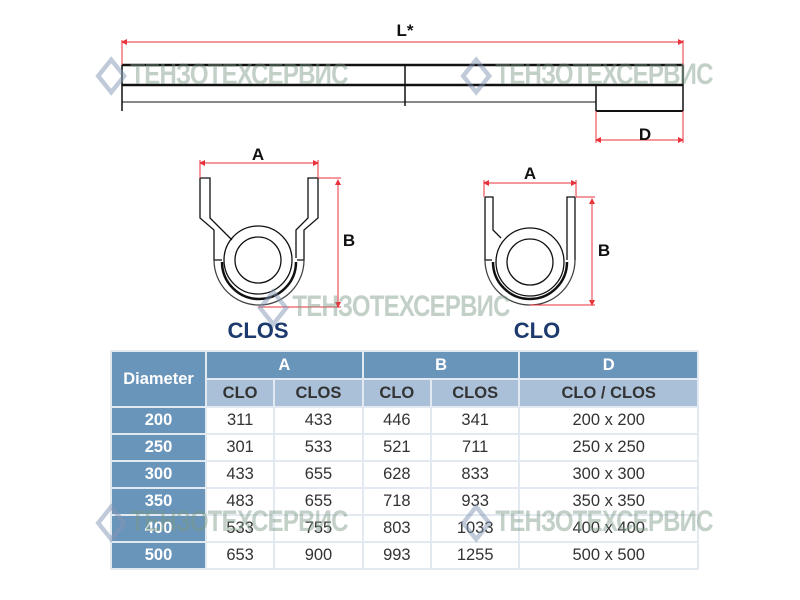 The height and width of the screenshot is (600, 800). I want to click on cell-d: 250 x 250, so click(608, 447).